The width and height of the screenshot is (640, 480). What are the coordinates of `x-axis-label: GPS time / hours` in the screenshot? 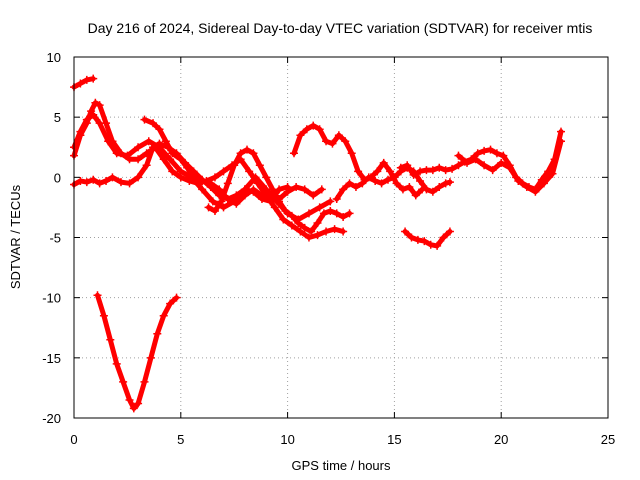 It's located at (341, 465).